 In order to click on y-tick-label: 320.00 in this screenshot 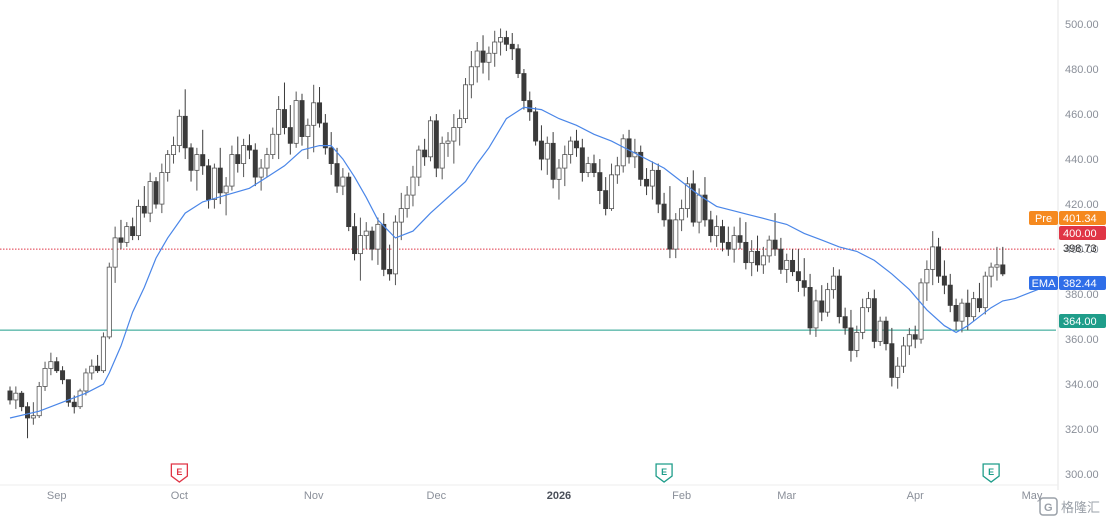, I will do `click(1082, 430)`.